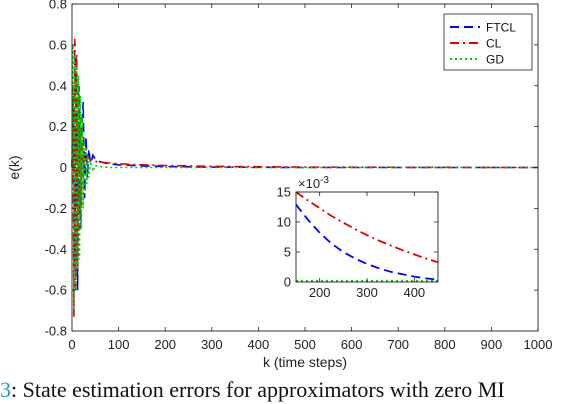 The image size is (588, 404). Describe the element at coordinates (58, 126) in the screenshot. I see `y-tick-label: 0.2` at that location.